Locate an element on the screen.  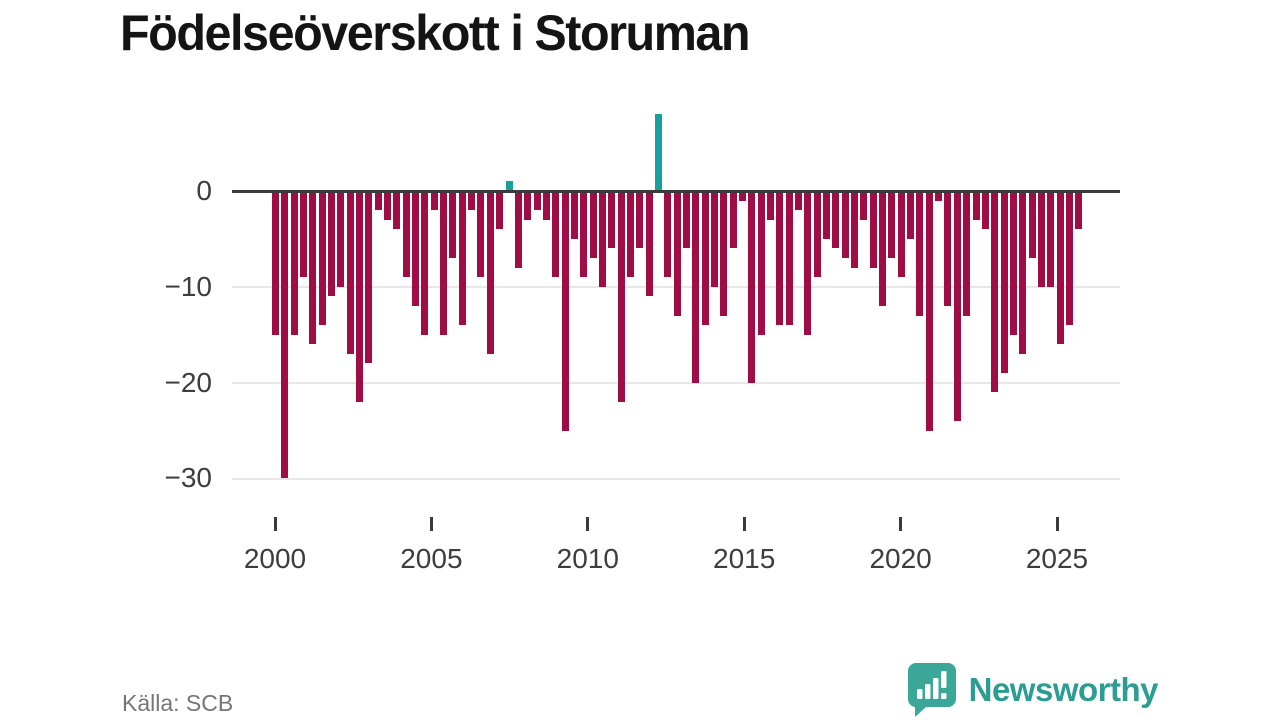
gridline-minus30 is located at coordinates (676, 479).